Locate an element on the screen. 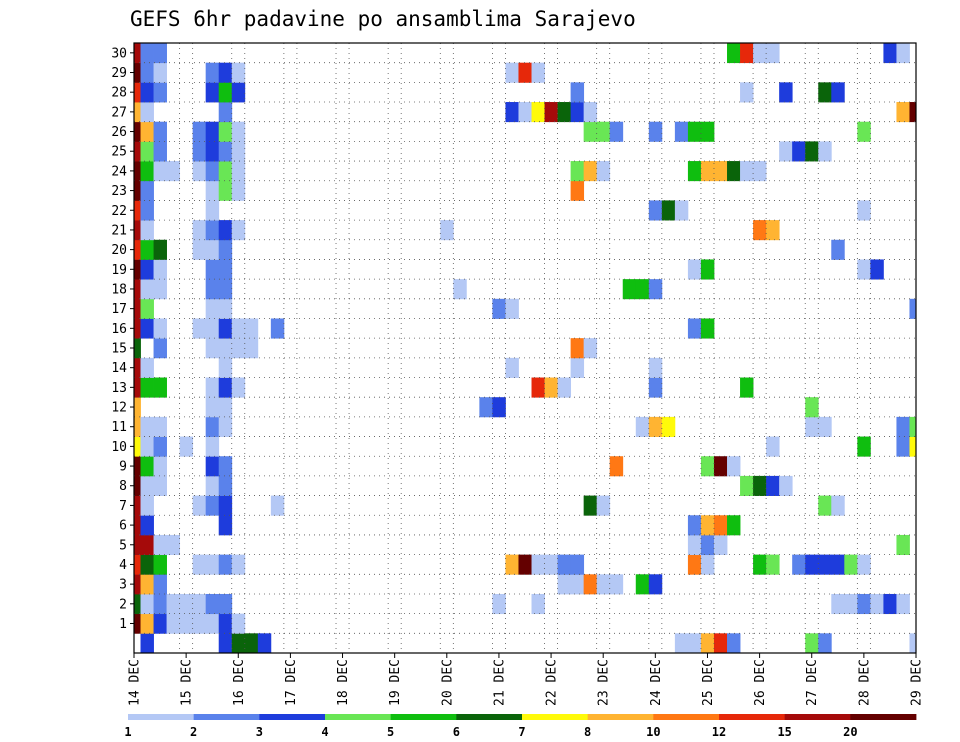 The width and height of the screenshot is (960, 742). y-tick-label: 17 is located at coordinates (119, 309).